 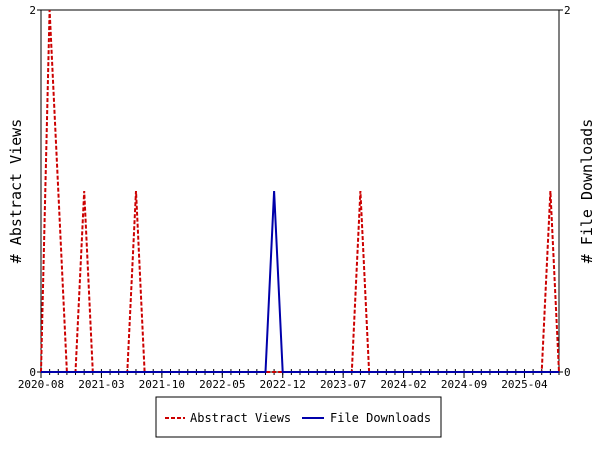 What do you see at coordinates (524, 384) in the screenshot?
I see `x-axis-tick-label: 2025-04` at bounding box center [524, 384].